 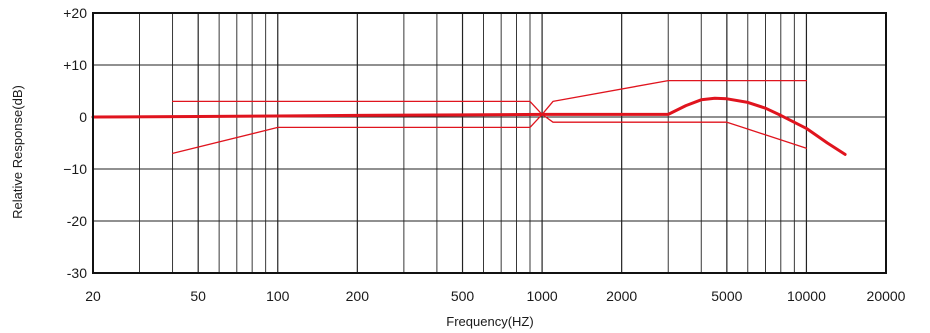 I want to click on series-tolerance-upper, so click(x=489, y=97).